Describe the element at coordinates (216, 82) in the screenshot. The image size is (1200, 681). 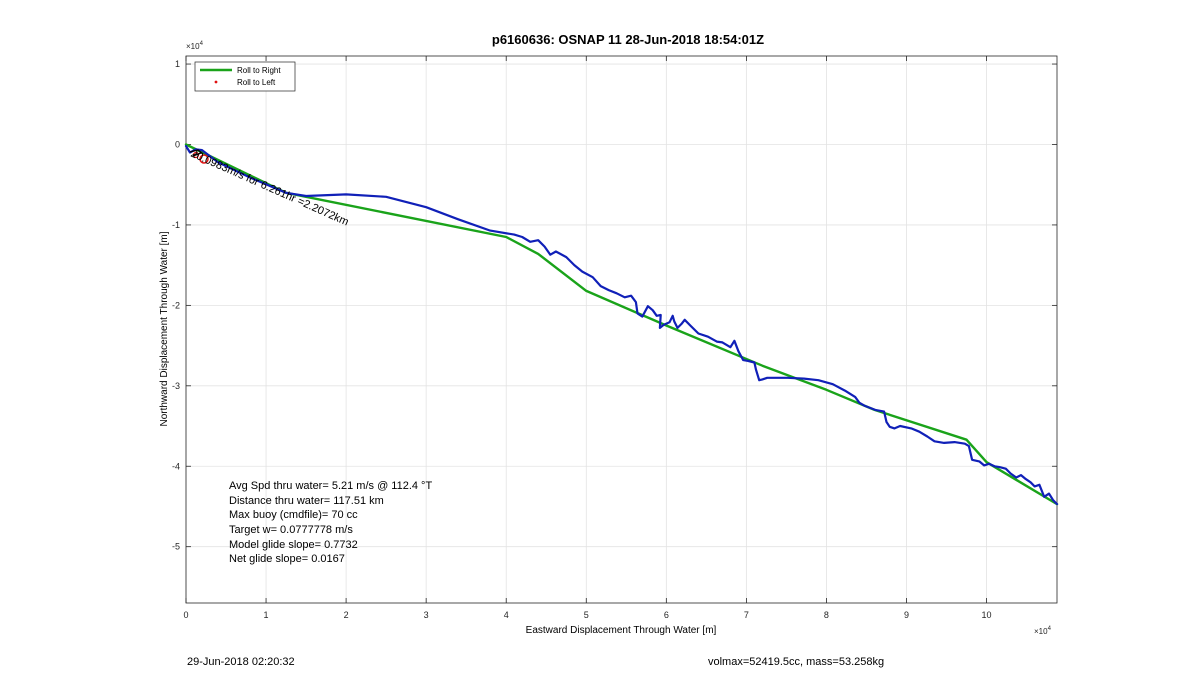
I see `legend-swatch-roll-left` at that location.